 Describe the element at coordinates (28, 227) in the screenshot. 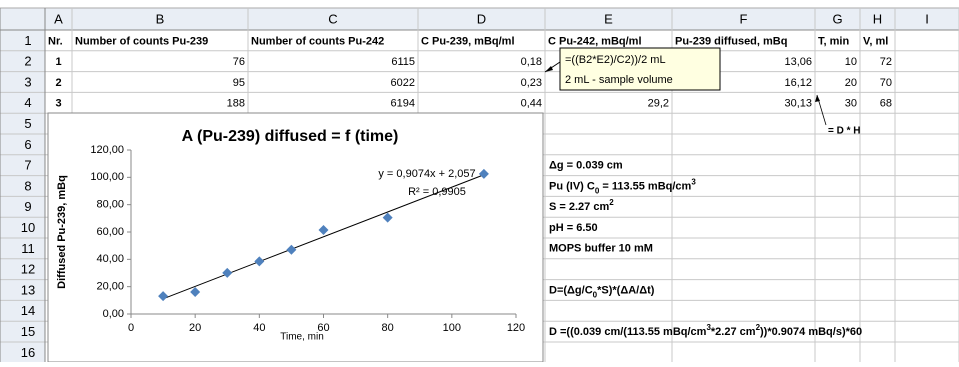

I see `row-header: 10` at that location.